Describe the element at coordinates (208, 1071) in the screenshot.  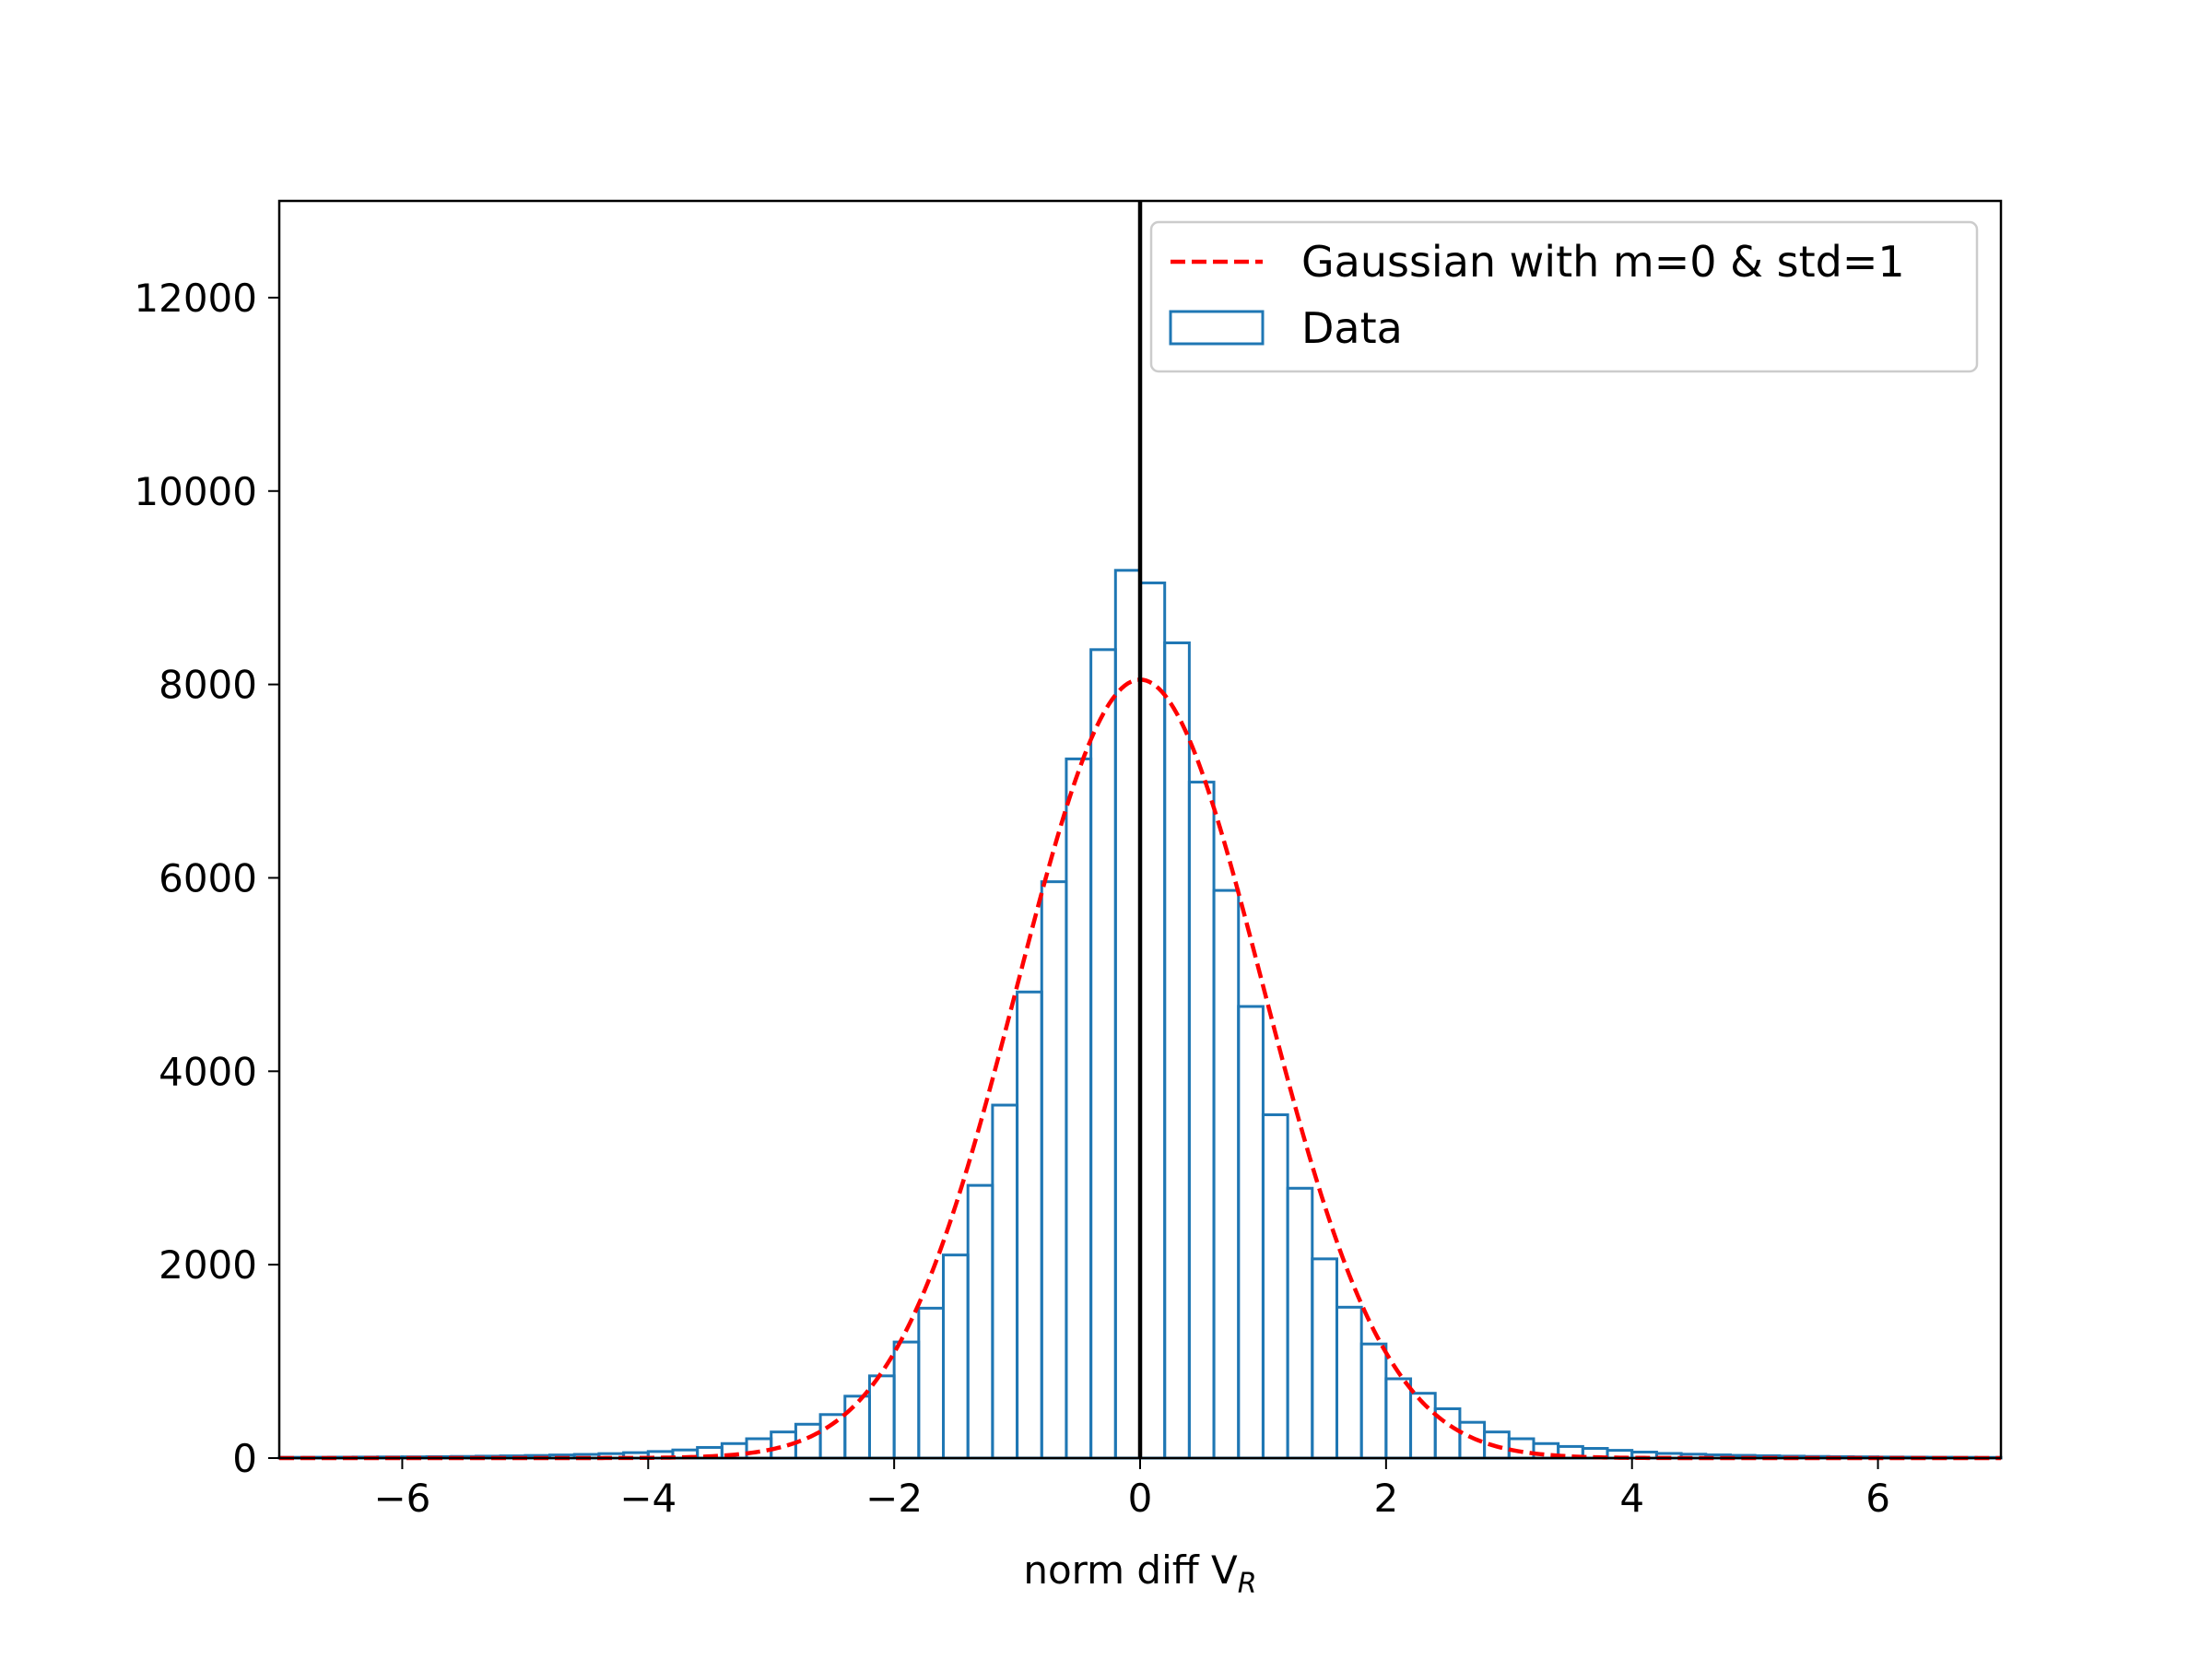
I see `y-tick-label: 4000` at that location.